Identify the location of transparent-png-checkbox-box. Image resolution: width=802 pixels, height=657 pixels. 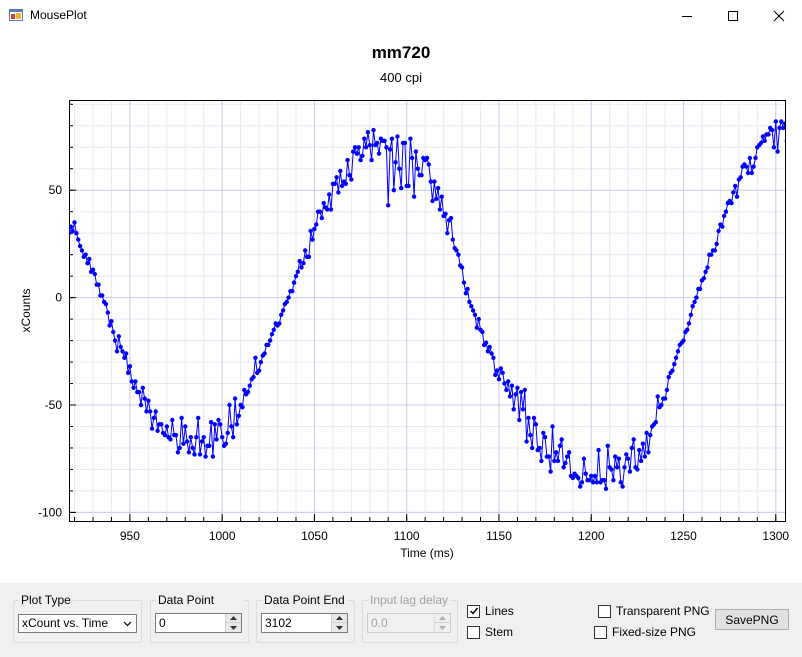
(604, 611).